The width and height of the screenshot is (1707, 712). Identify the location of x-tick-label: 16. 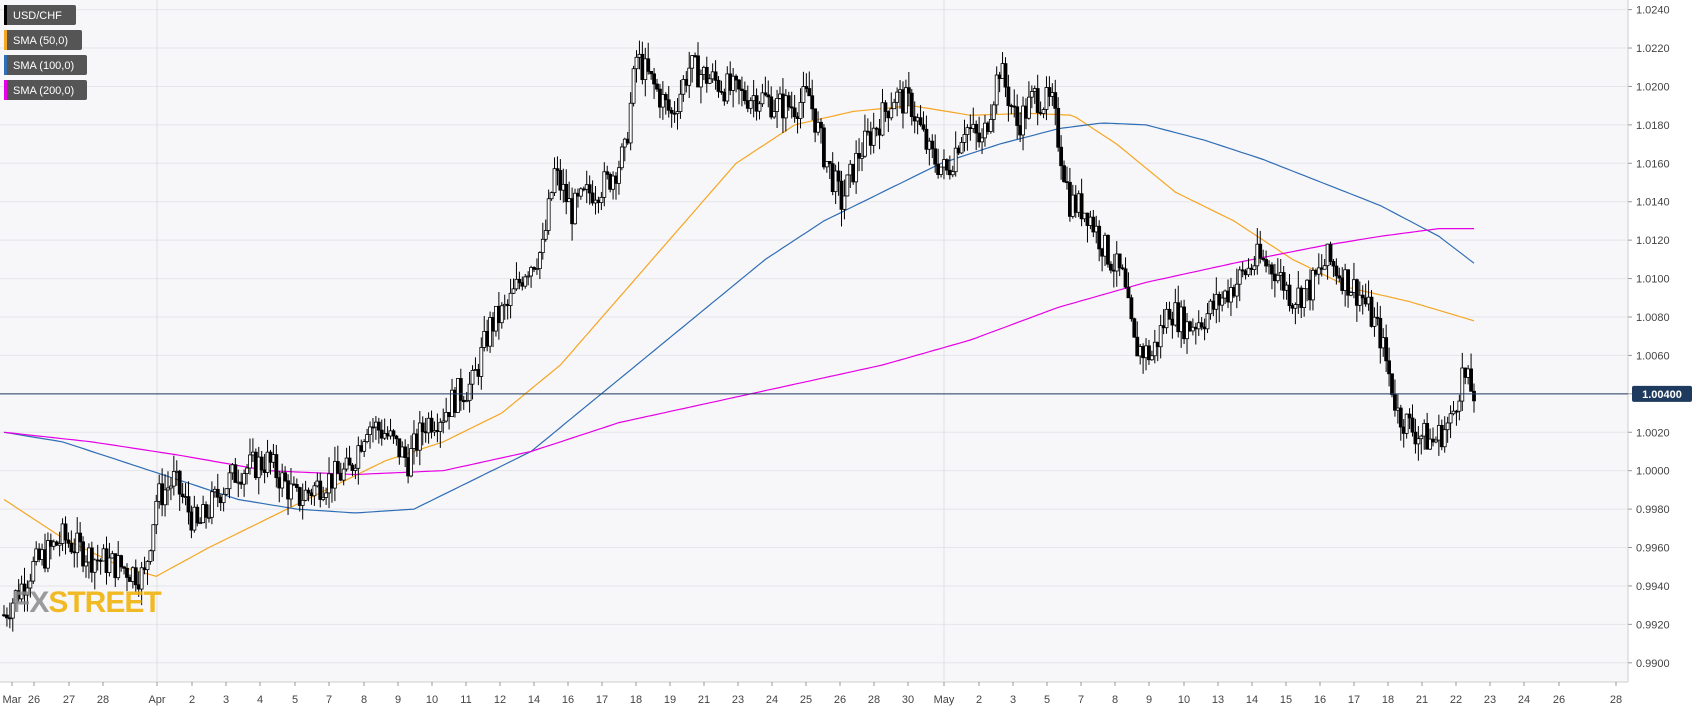
(1320, 700).